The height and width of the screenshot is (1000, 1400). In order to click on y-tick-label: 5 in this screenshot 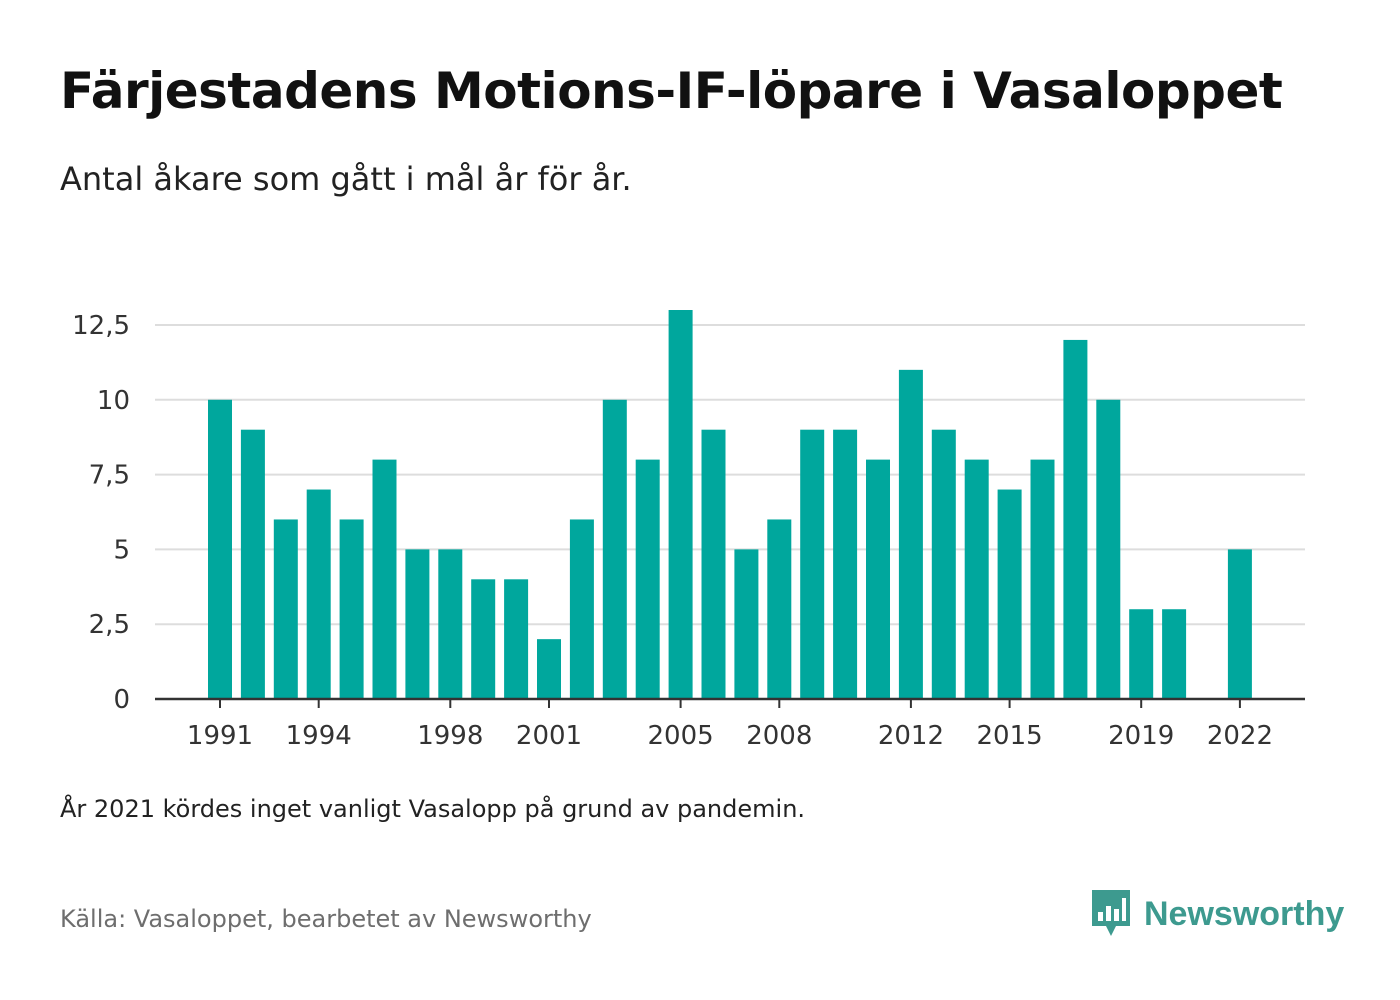, I will do `click(121, 550)`.